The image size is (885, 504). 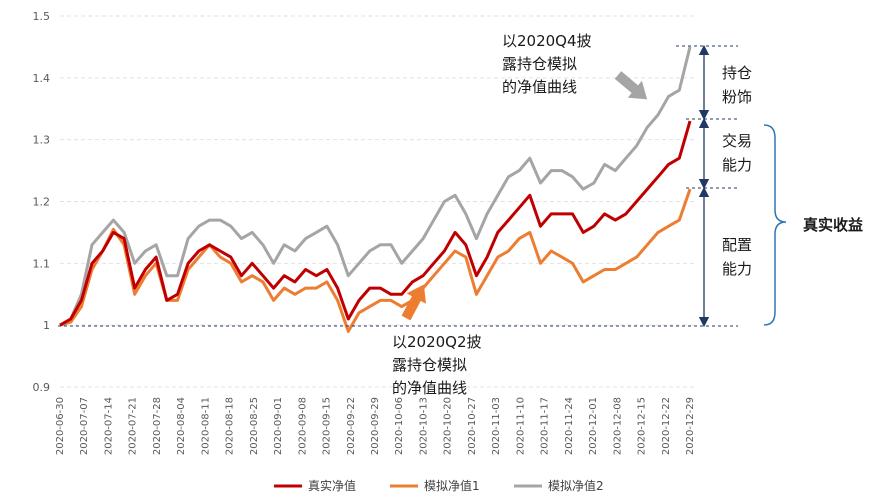 I want to click on x-tick-label: 2020-10-06, so click(x=399, y=426).